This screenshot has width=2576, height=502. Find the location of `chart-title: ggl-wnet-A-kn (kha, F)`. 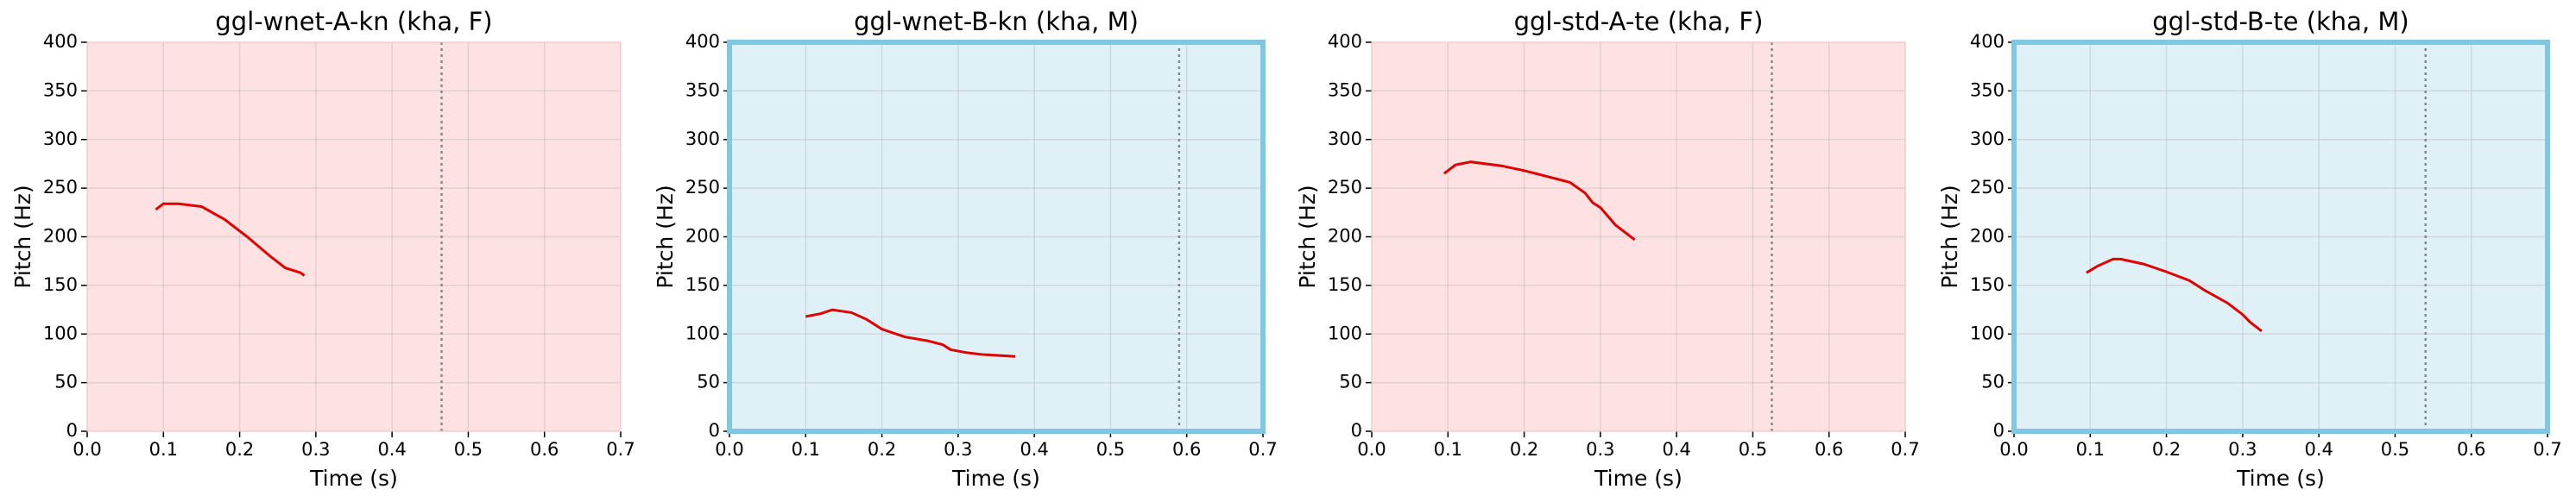

chart-title: ggl-wnet-A-kn (kha, F) is located at coordinates (353, 21).